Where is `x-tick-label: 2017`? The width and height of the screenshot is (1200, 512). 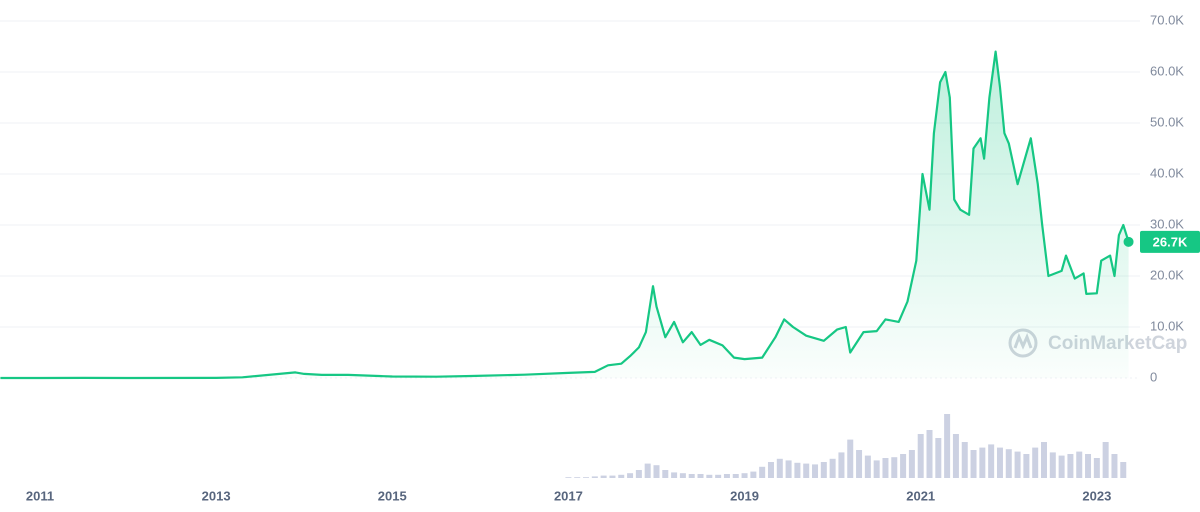 x-tick-label: 2017 is located at coordinates (568, 495).